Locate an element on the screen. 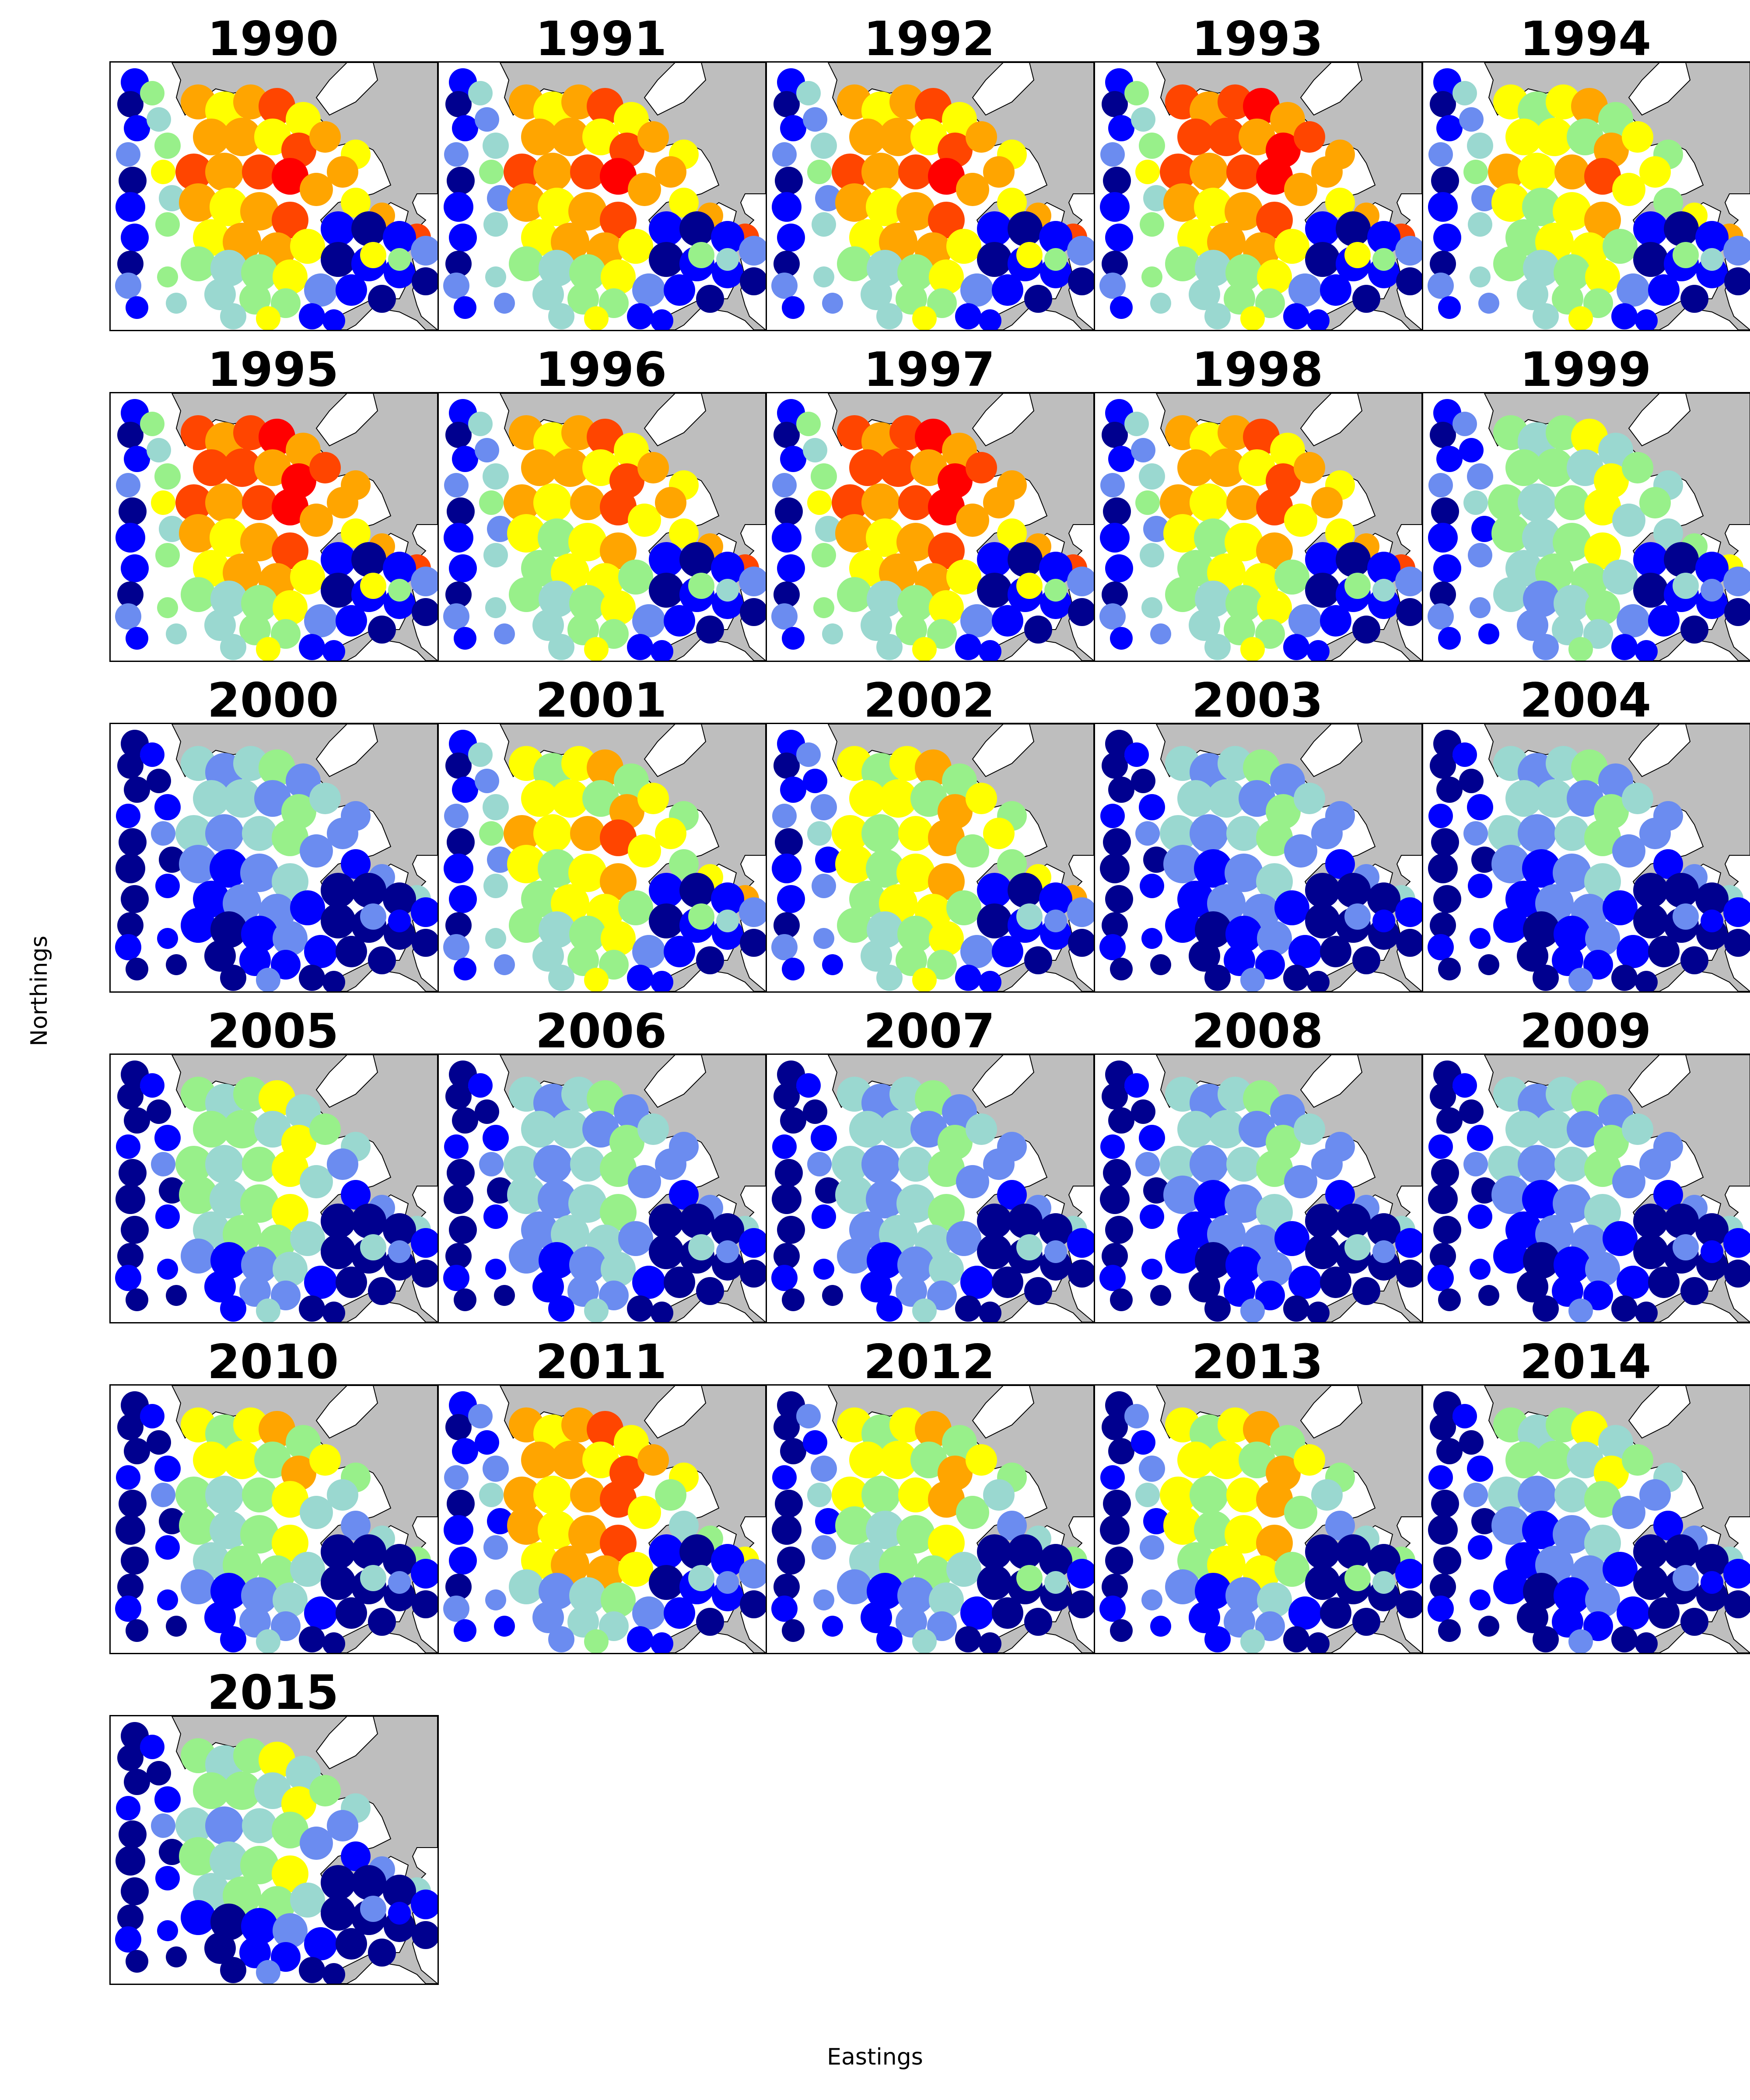 This screenshot has height=2100, width=1750. panel-title: 2007 is located at coordinates (929, 1031).